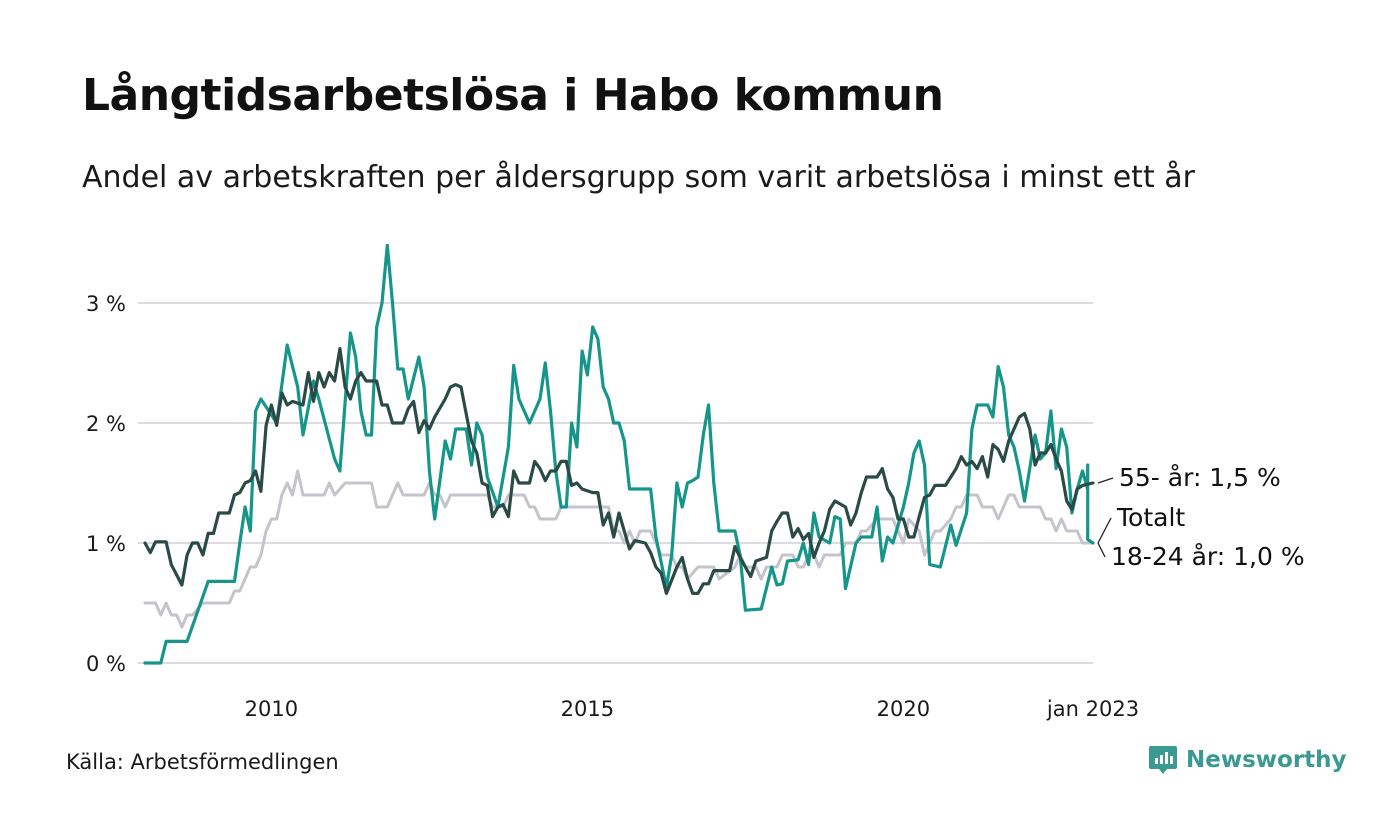 The width and height of the screenshot is (1400, 840). What do you see at coordinates (513, 95) in the screenshot?
I see `chart-title: Långtidsarbetslösa i Habo kommun` at bounding box center [513, 95].